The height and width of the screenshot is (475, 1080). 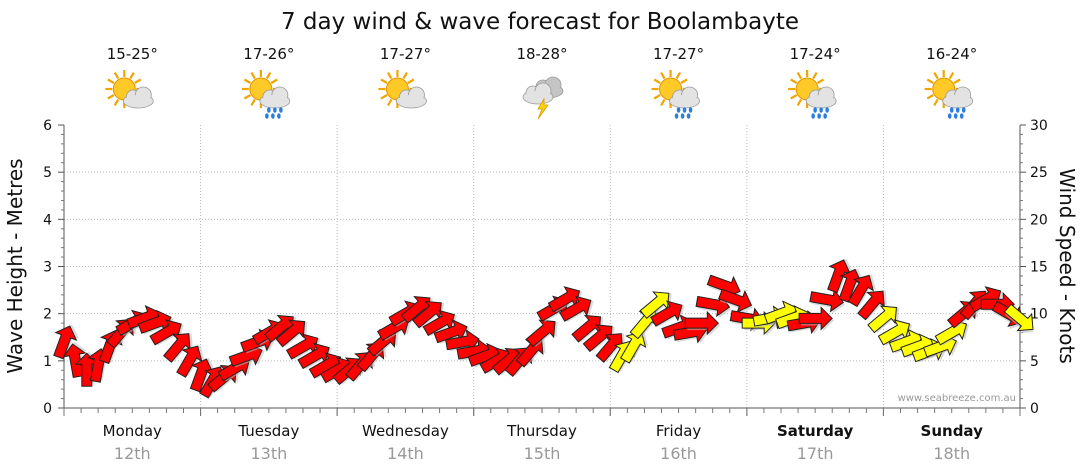 I want to click on partly-cloudy-showers-icon, so click(x=266, y=94).